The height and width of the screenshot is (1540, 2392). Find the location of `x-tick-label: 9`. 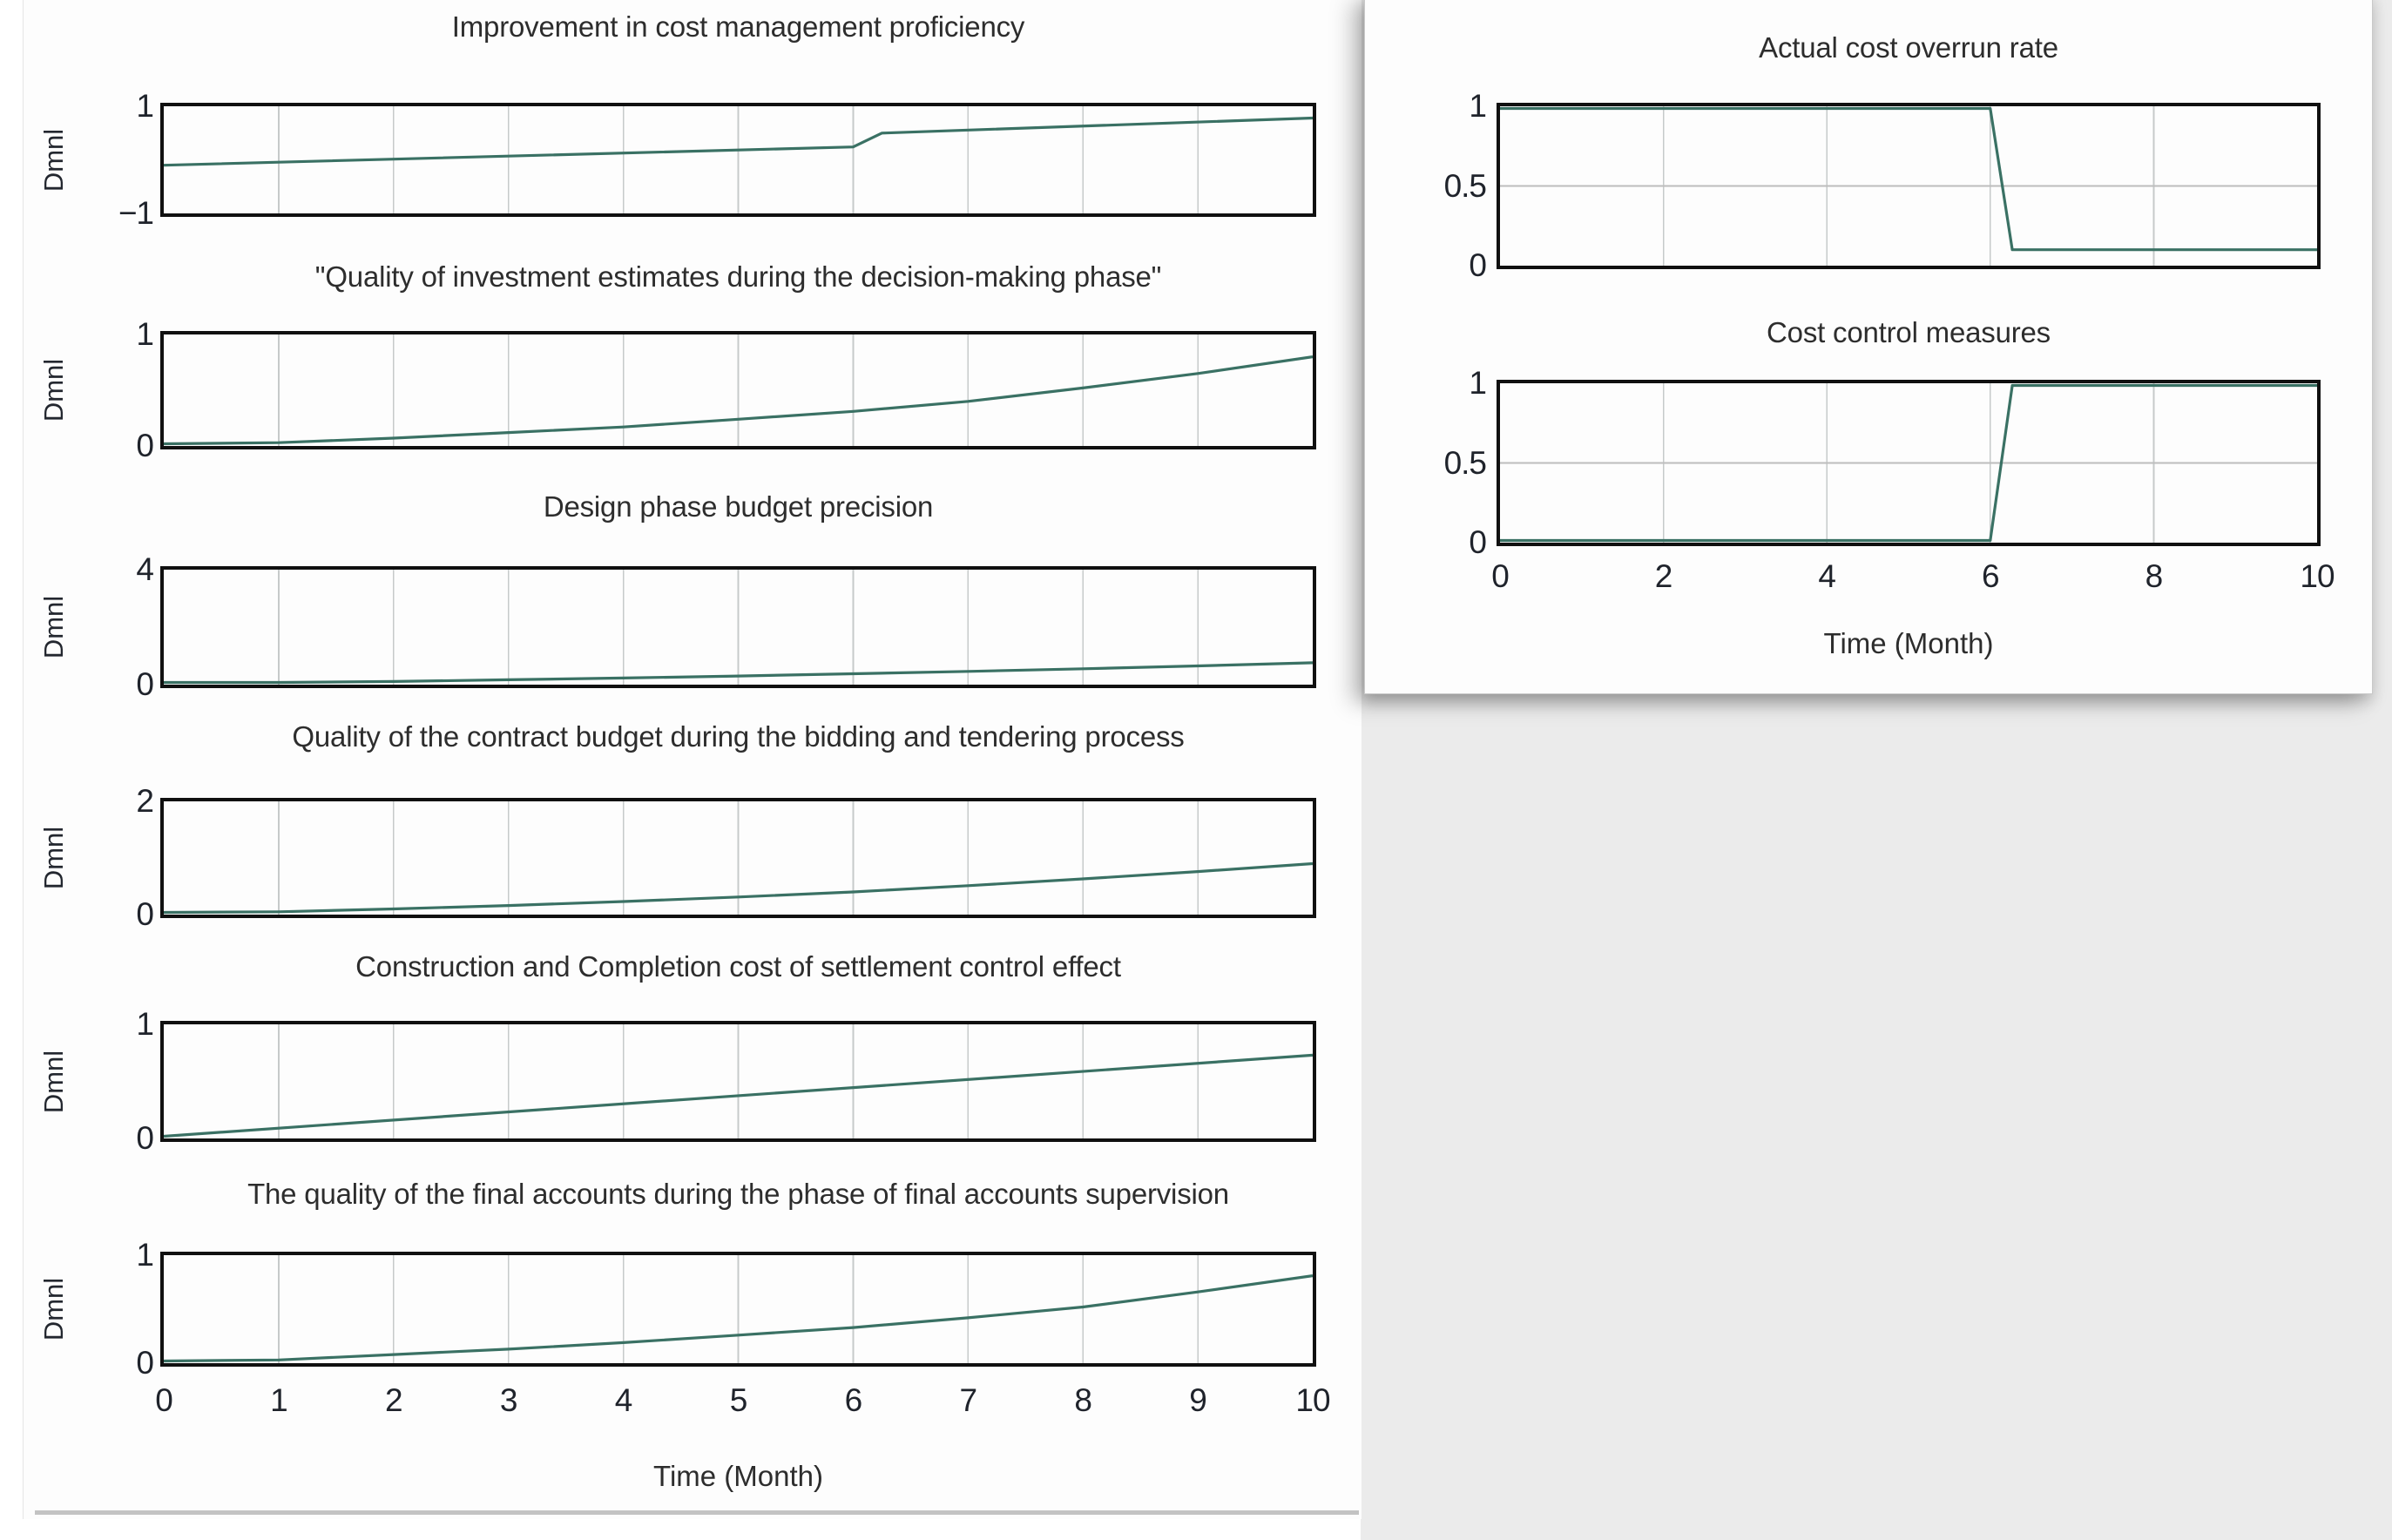

x-tick-label: 9 is located at coordinates (1198, 1400).